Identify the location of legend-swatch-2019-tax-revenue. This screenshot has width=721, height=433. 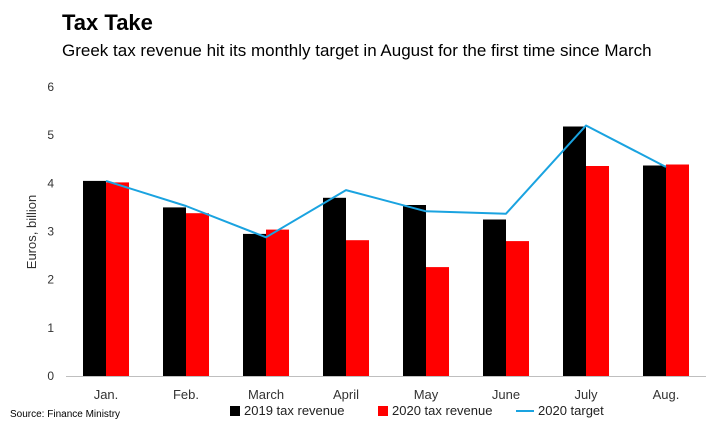
(235, 411).